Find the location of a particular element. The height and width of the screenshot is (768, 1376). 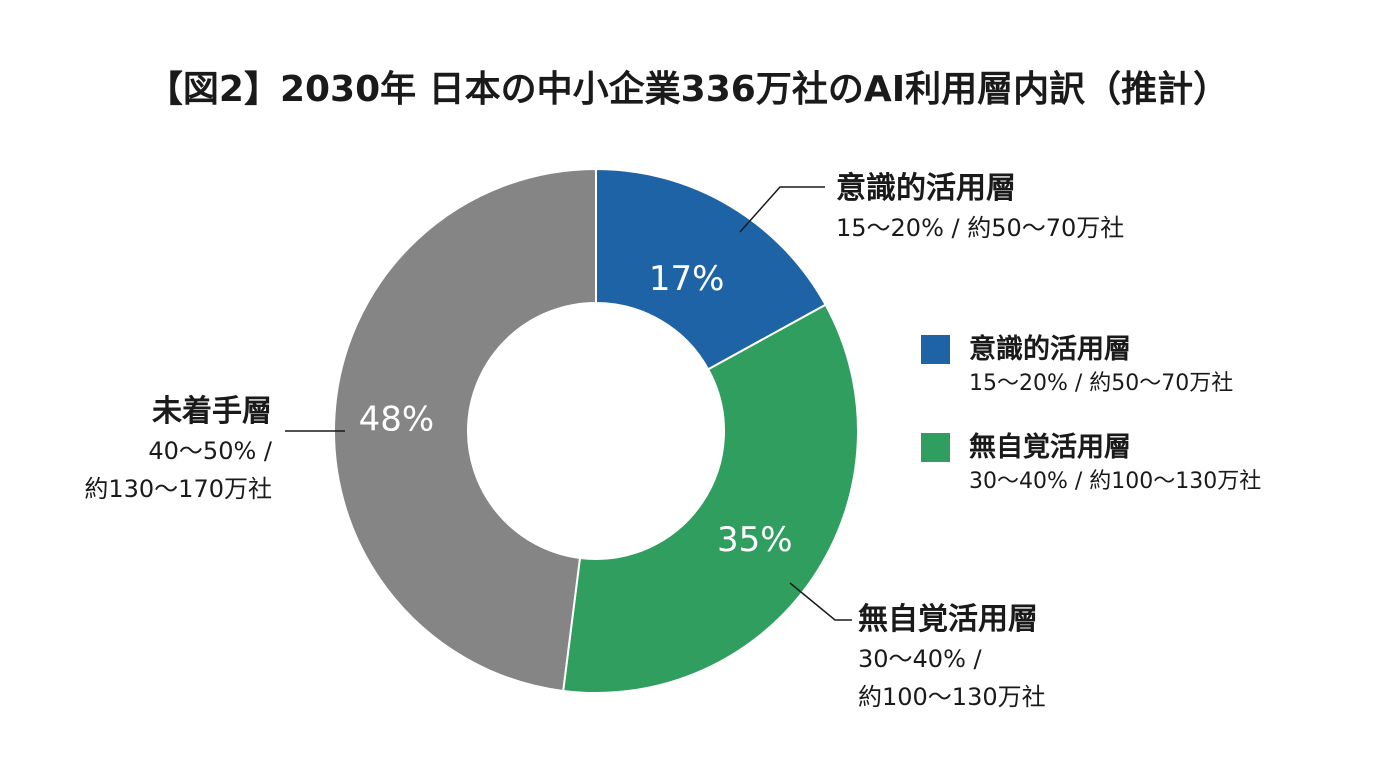

legend-detail-unconscious: 30〜40% / 約100〜130万社 is located at coordinates (1115, 481).